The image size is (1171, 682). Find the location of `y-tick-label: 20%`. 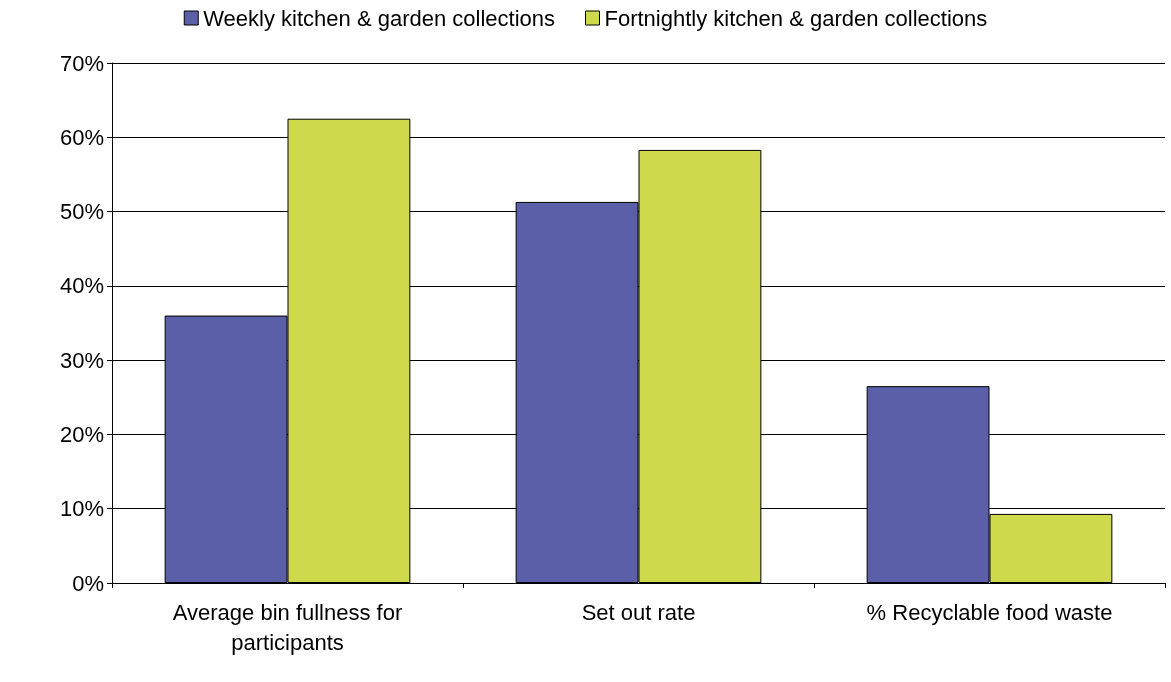

y-tick-label: 20% is located at coordinates (81, 434).